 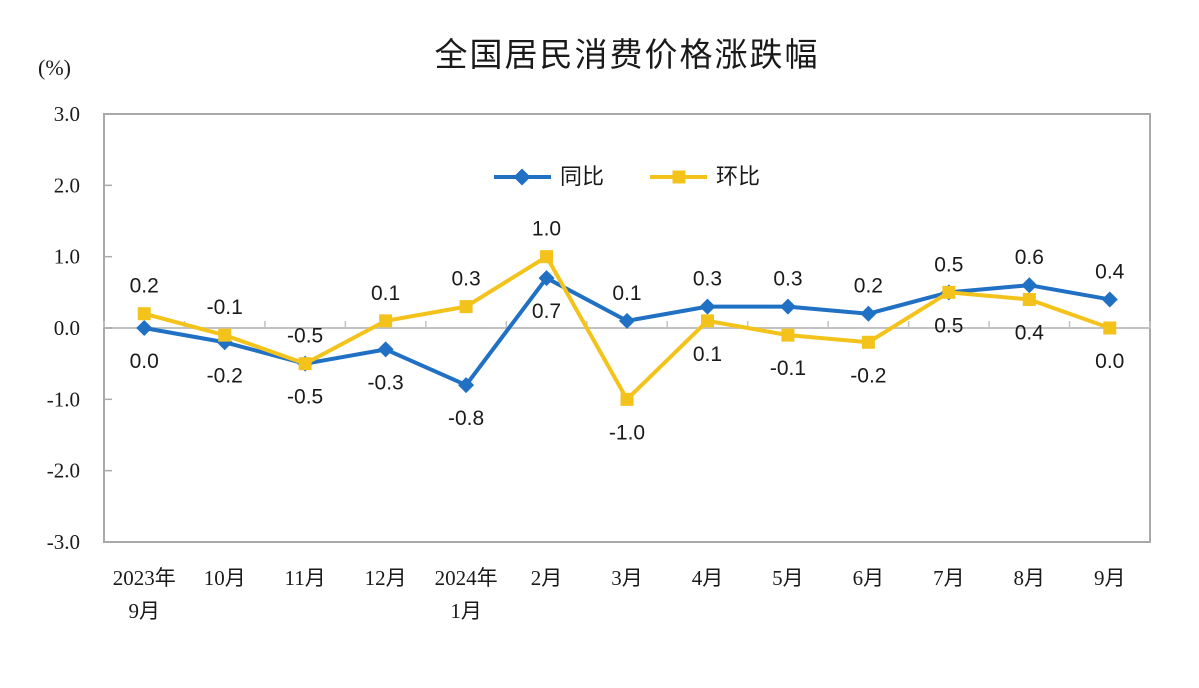 I want to click on diamond-marker-icon, so click(x=522, y=177).